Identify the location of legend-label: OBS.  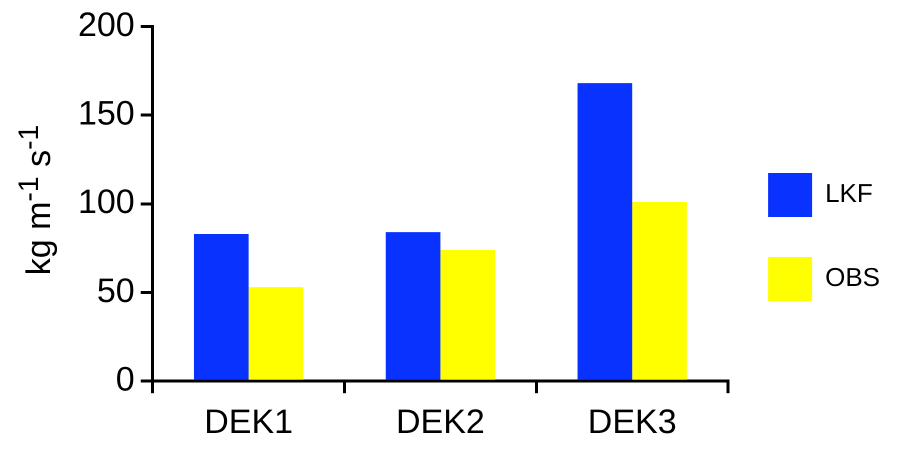
(852, 277).